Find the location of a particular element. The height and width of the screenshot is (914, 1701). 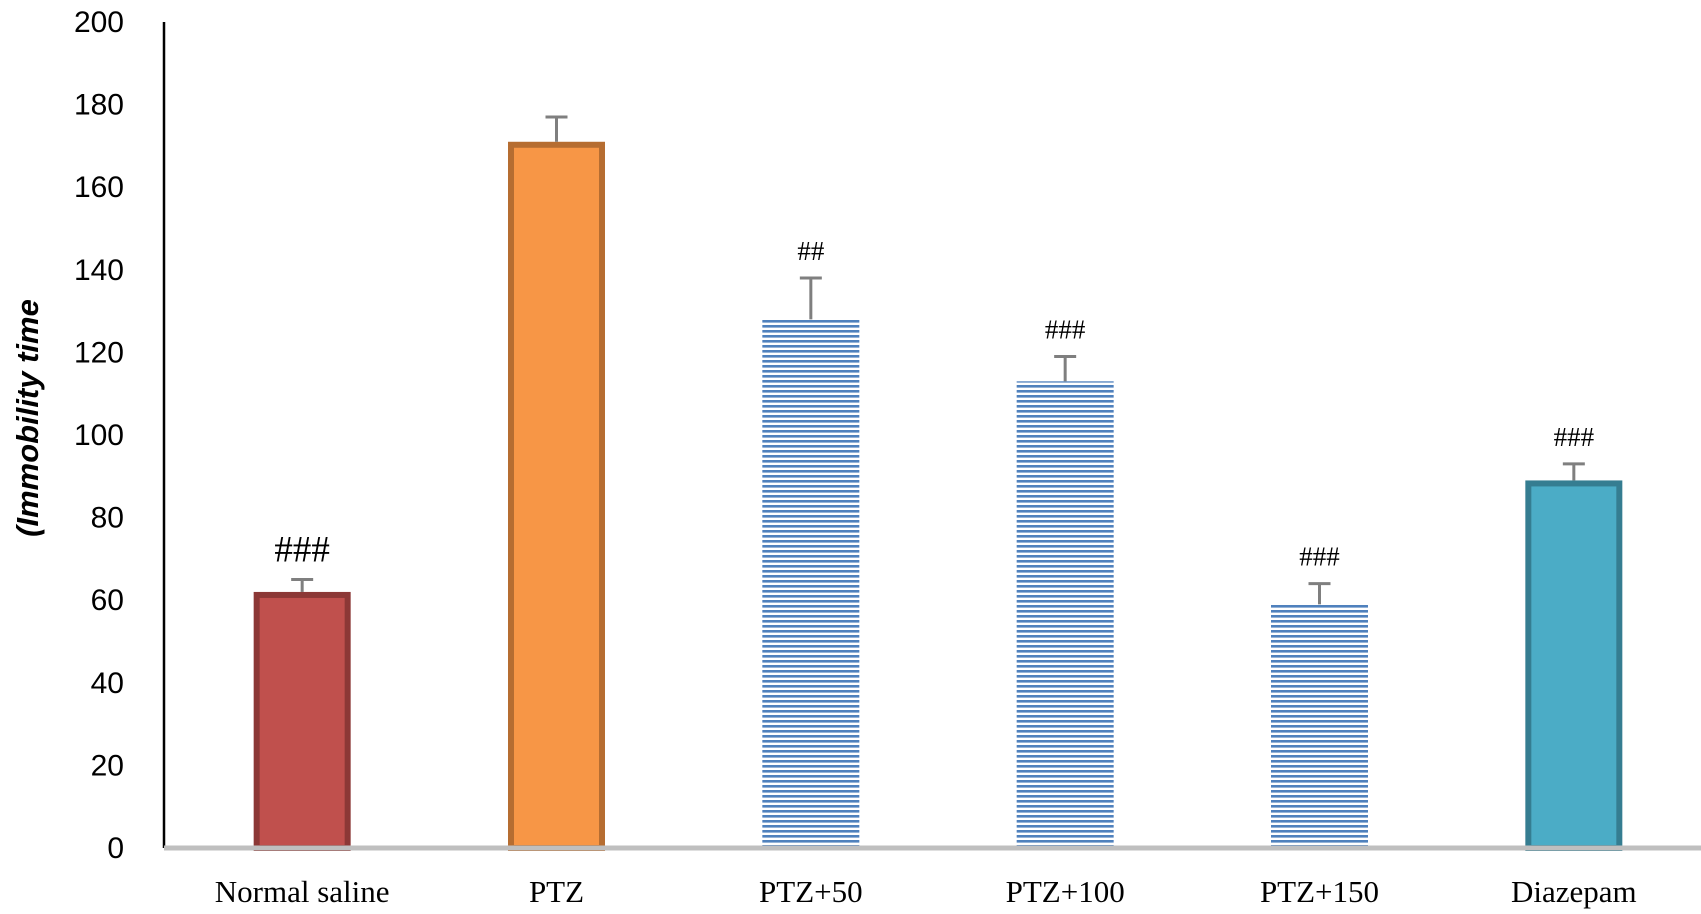

y-tick-label: 180 is located at coordinates (99, 105).